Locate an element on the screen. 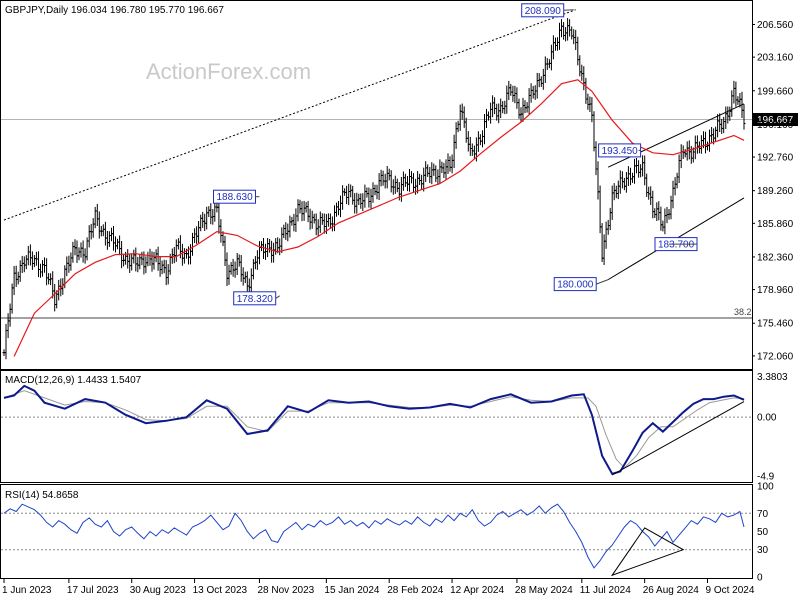 The height and width of the screenshot is (600, 800). current-price-label: 196.667 is located at coordinates (775, 120).